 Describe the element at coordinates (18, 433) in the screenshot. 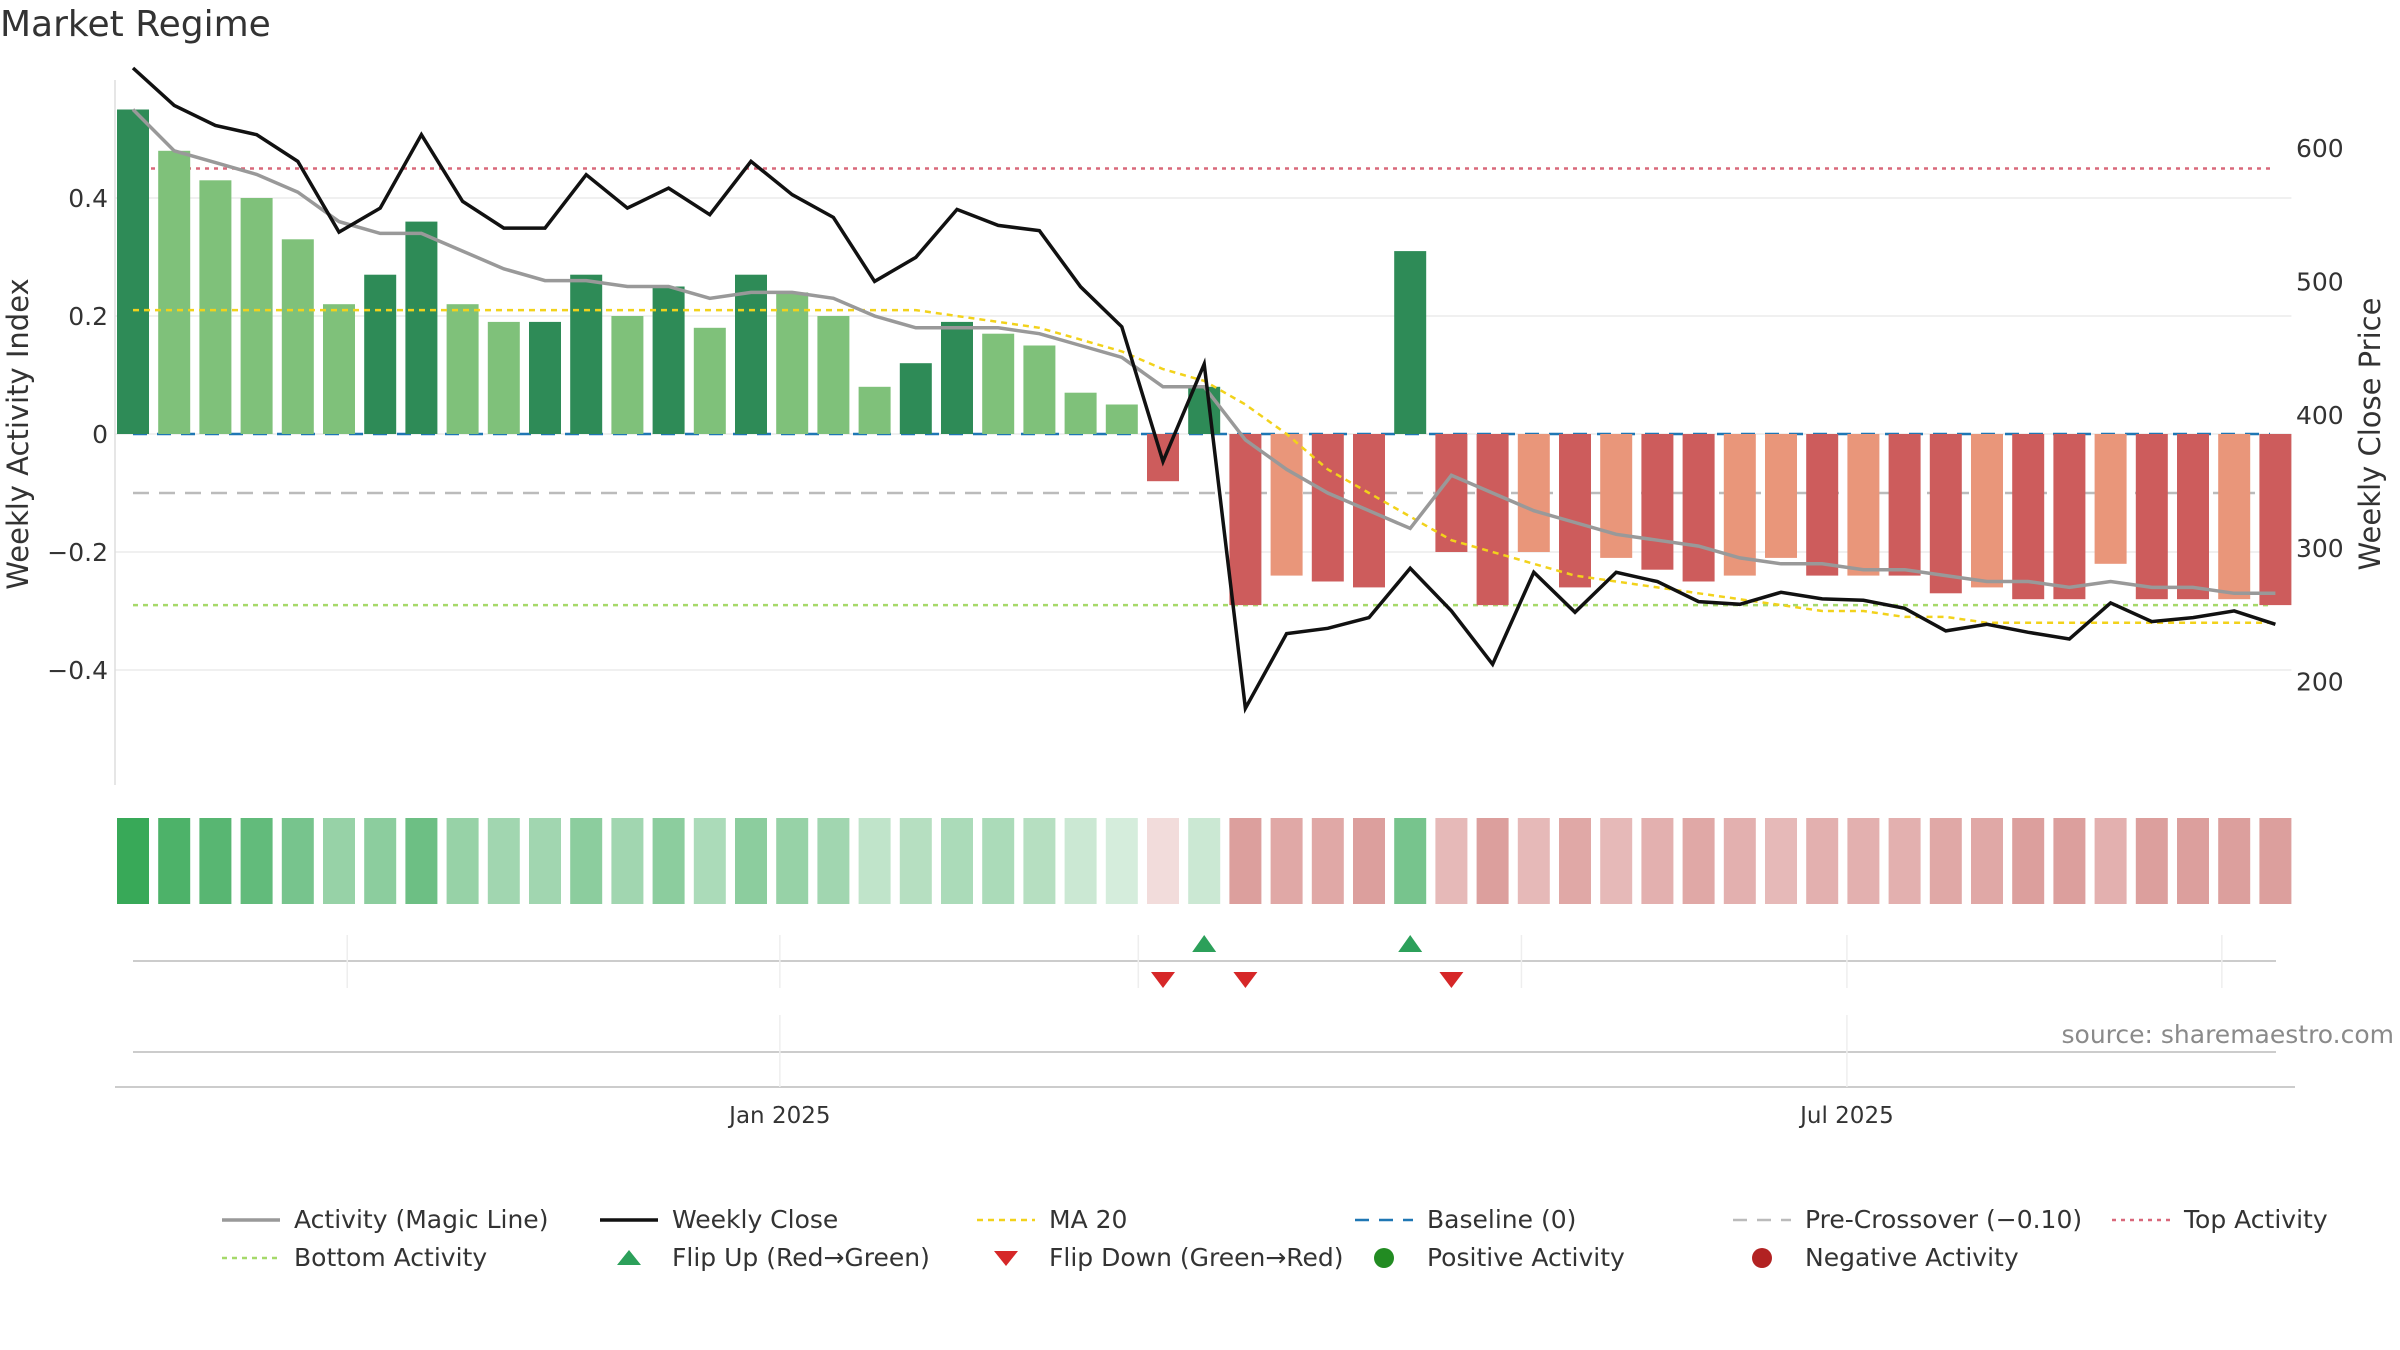

I see `left-axis-label: Weekly Activity Index` at that location.